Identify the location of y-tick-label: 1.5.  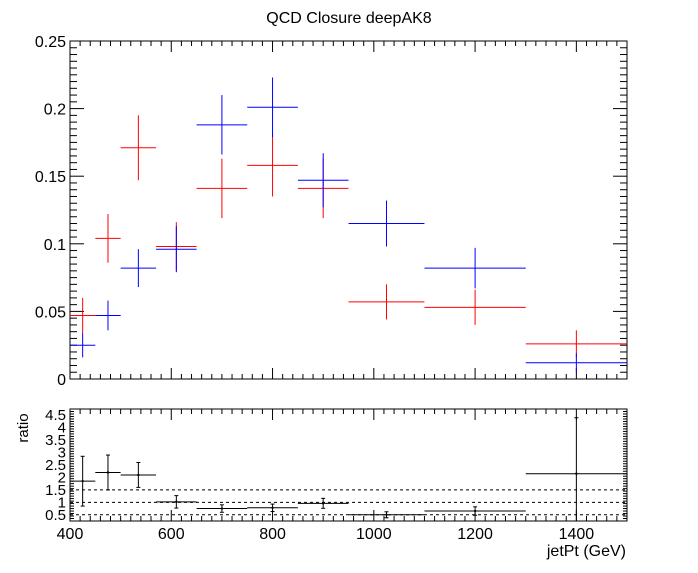
(55, 490).